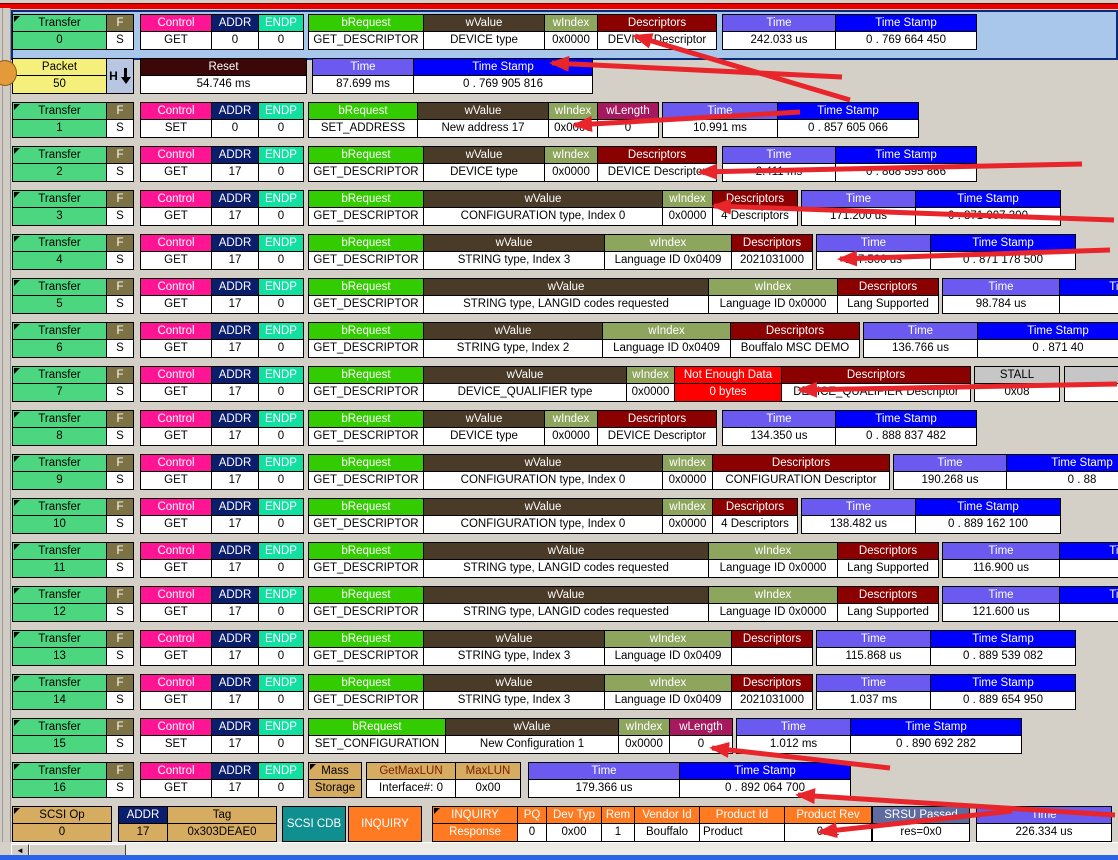  I want to click on value-time: 2.411 ms, so click(779, 172).